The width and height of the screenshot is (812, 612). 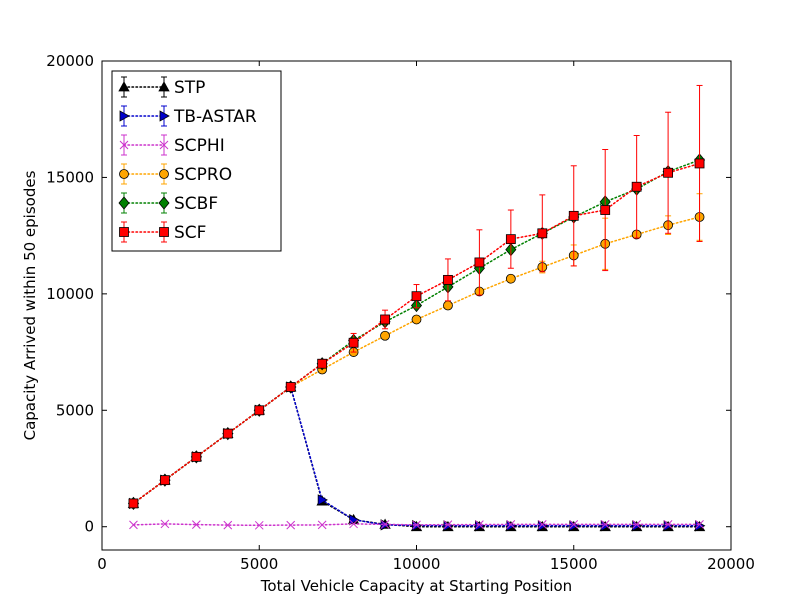 I want to click on legend-entry: SCBF, so click(x=168, y=203).